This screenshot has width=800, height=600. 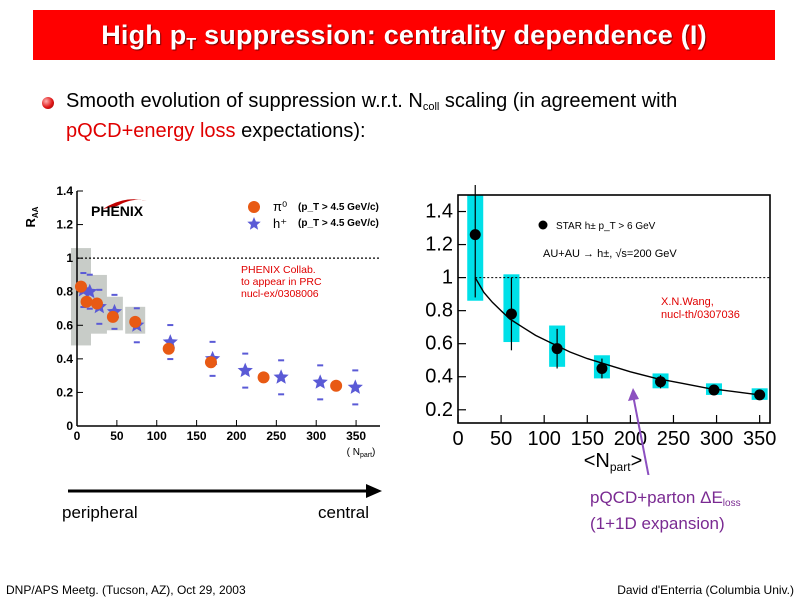 I want to click on peripheral-label: peripheral, so click(x=100, y=512).